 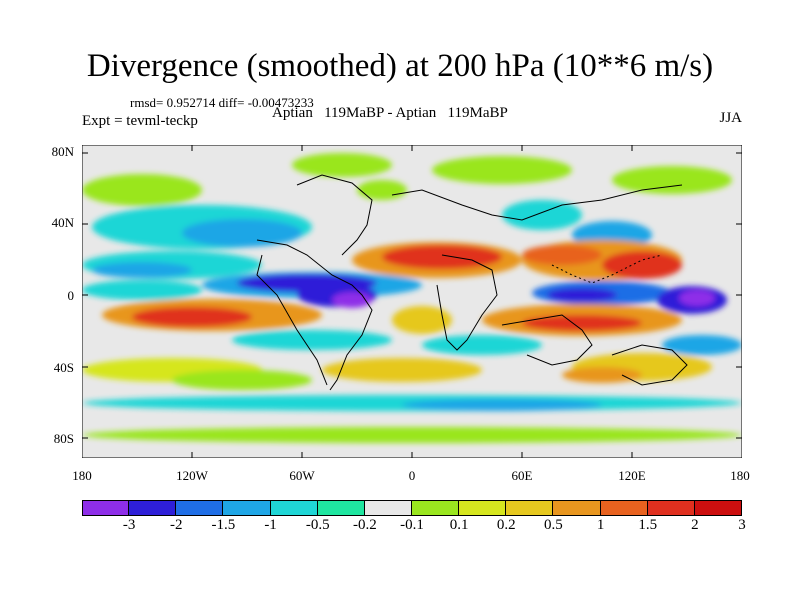 I want to click on eurasia-coast, so click(x=537, y=202).